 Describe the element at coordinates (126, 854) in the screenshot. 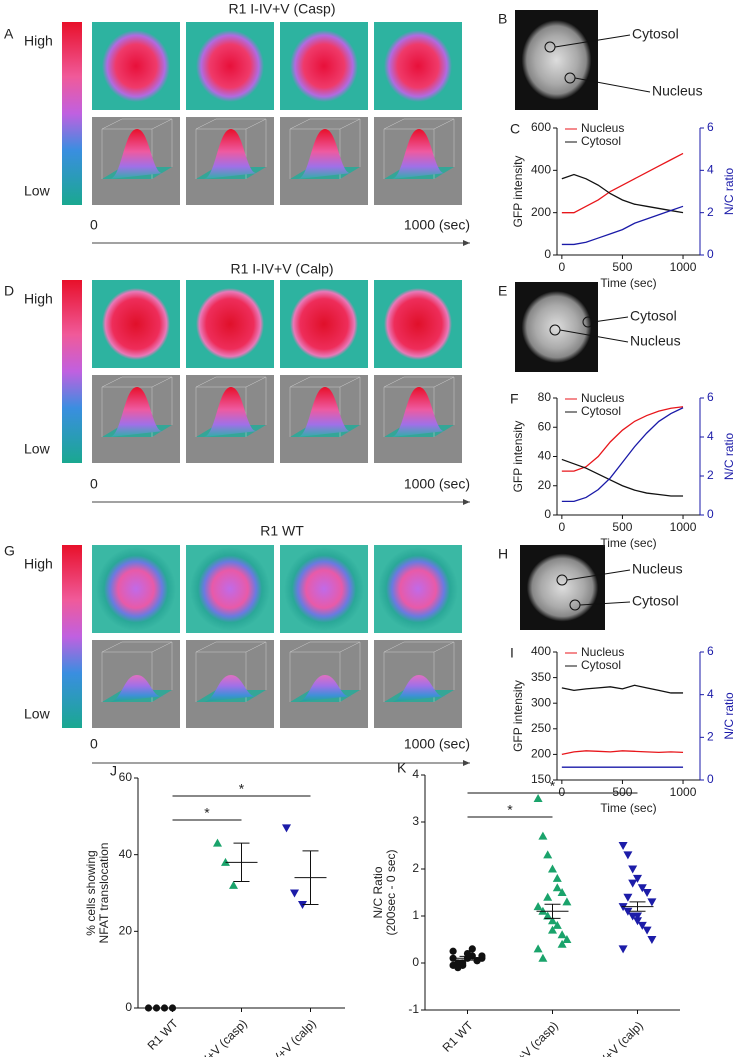

I see `y-tick-label: 40` at that location.